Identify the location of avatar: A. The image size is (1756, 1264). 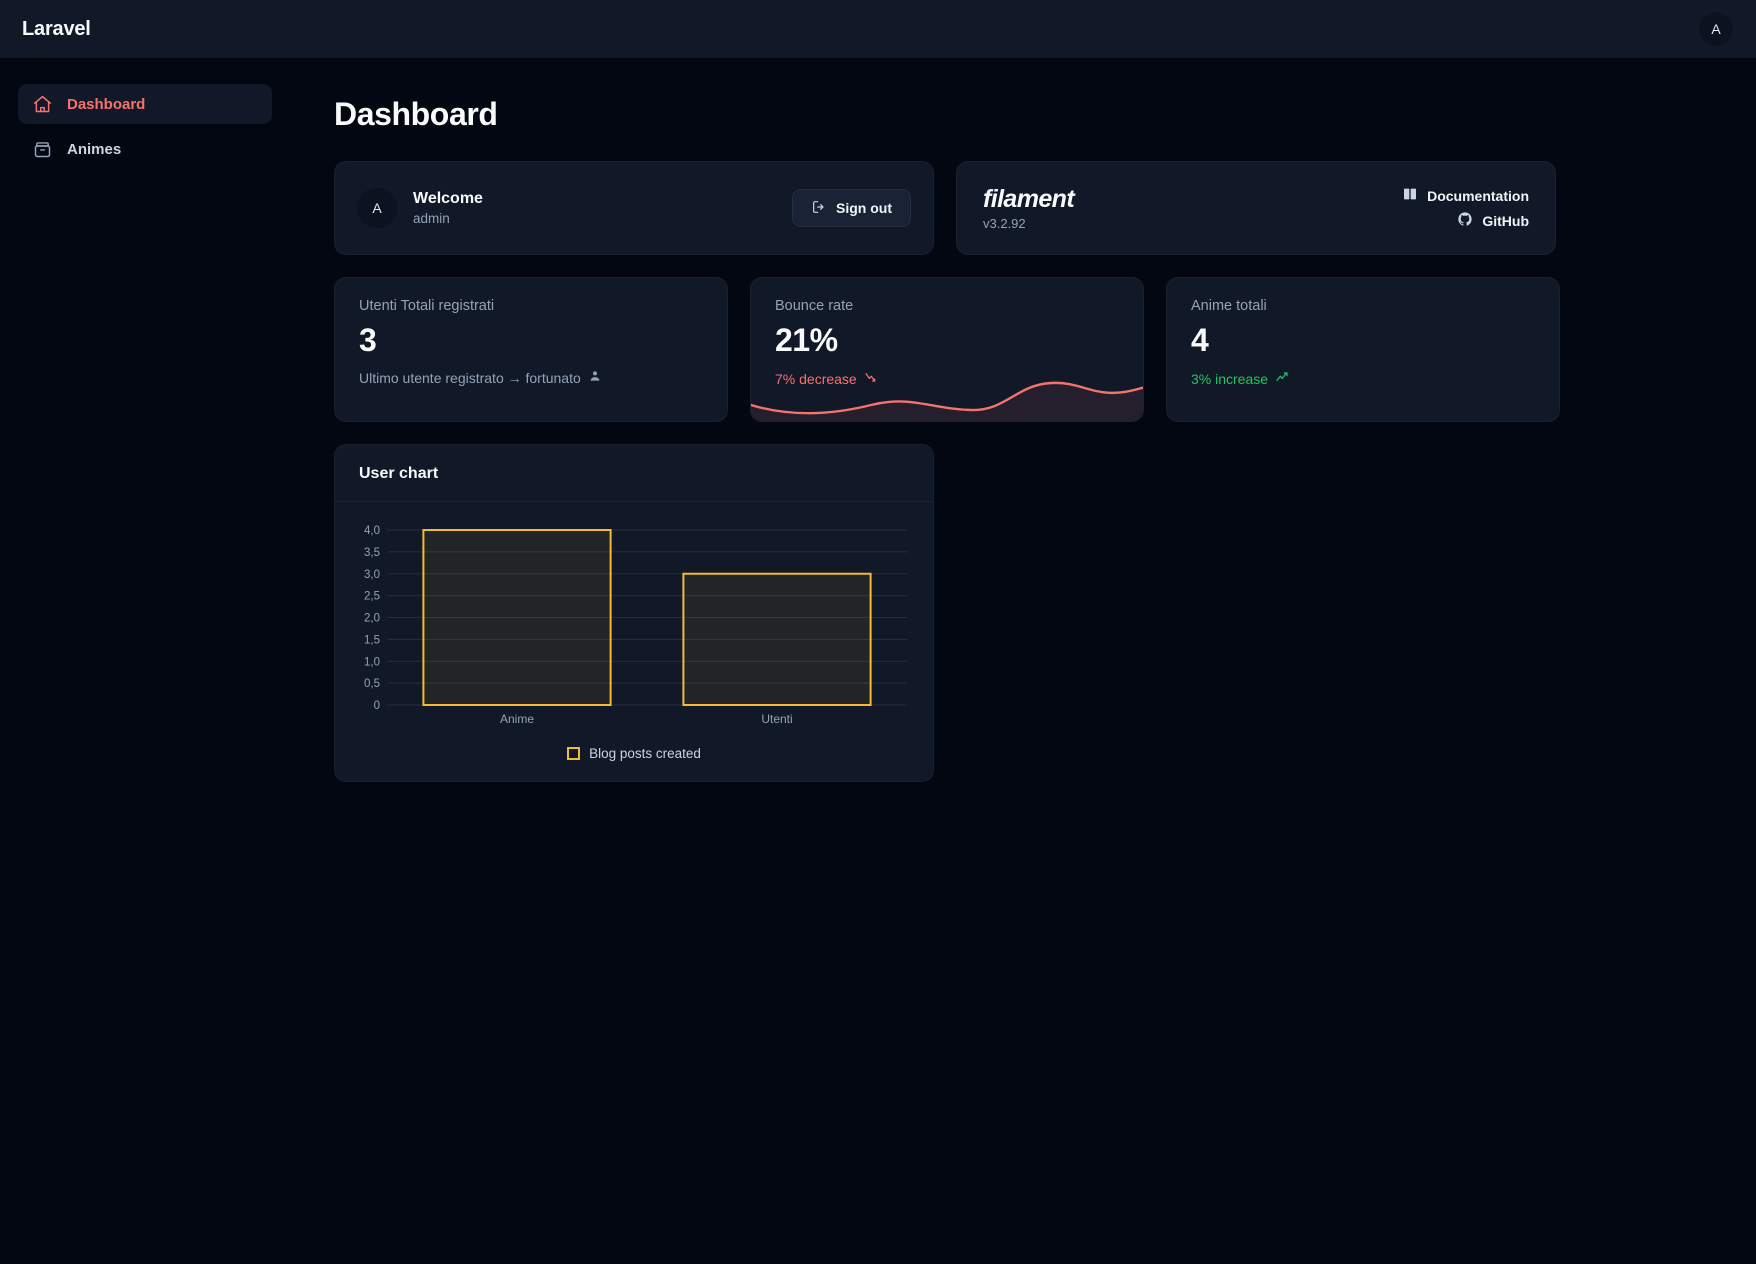
(377, 208).